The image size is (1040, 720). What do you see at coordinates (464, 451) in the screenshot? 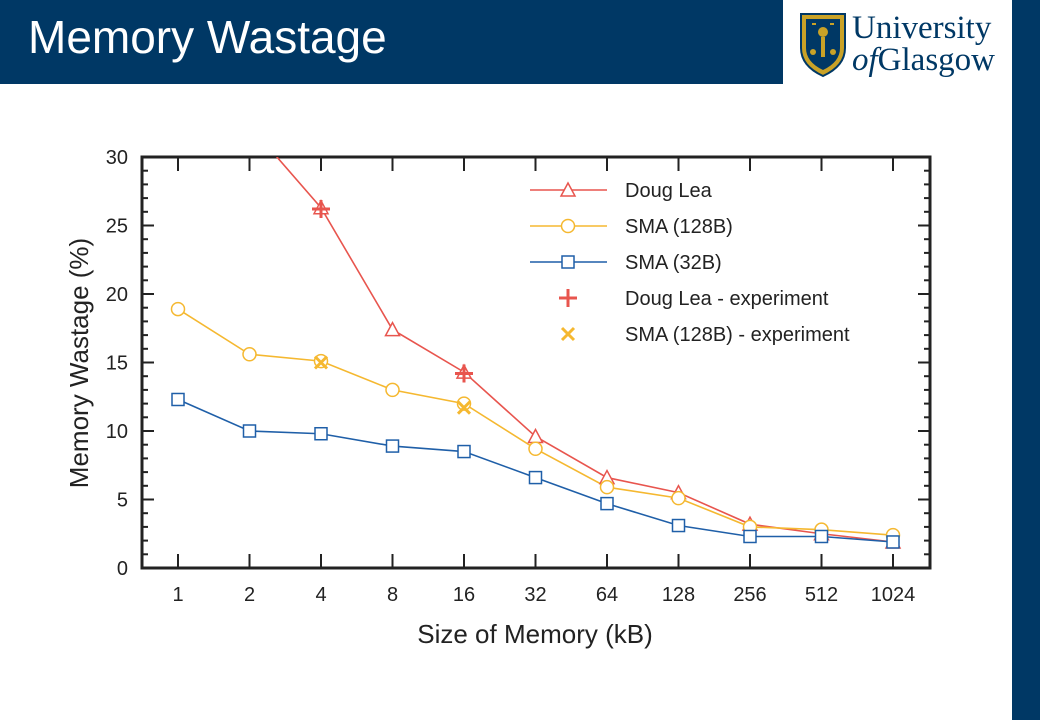
I see `data-point-SMA (32B)-16` at bounding box center [464, 451].